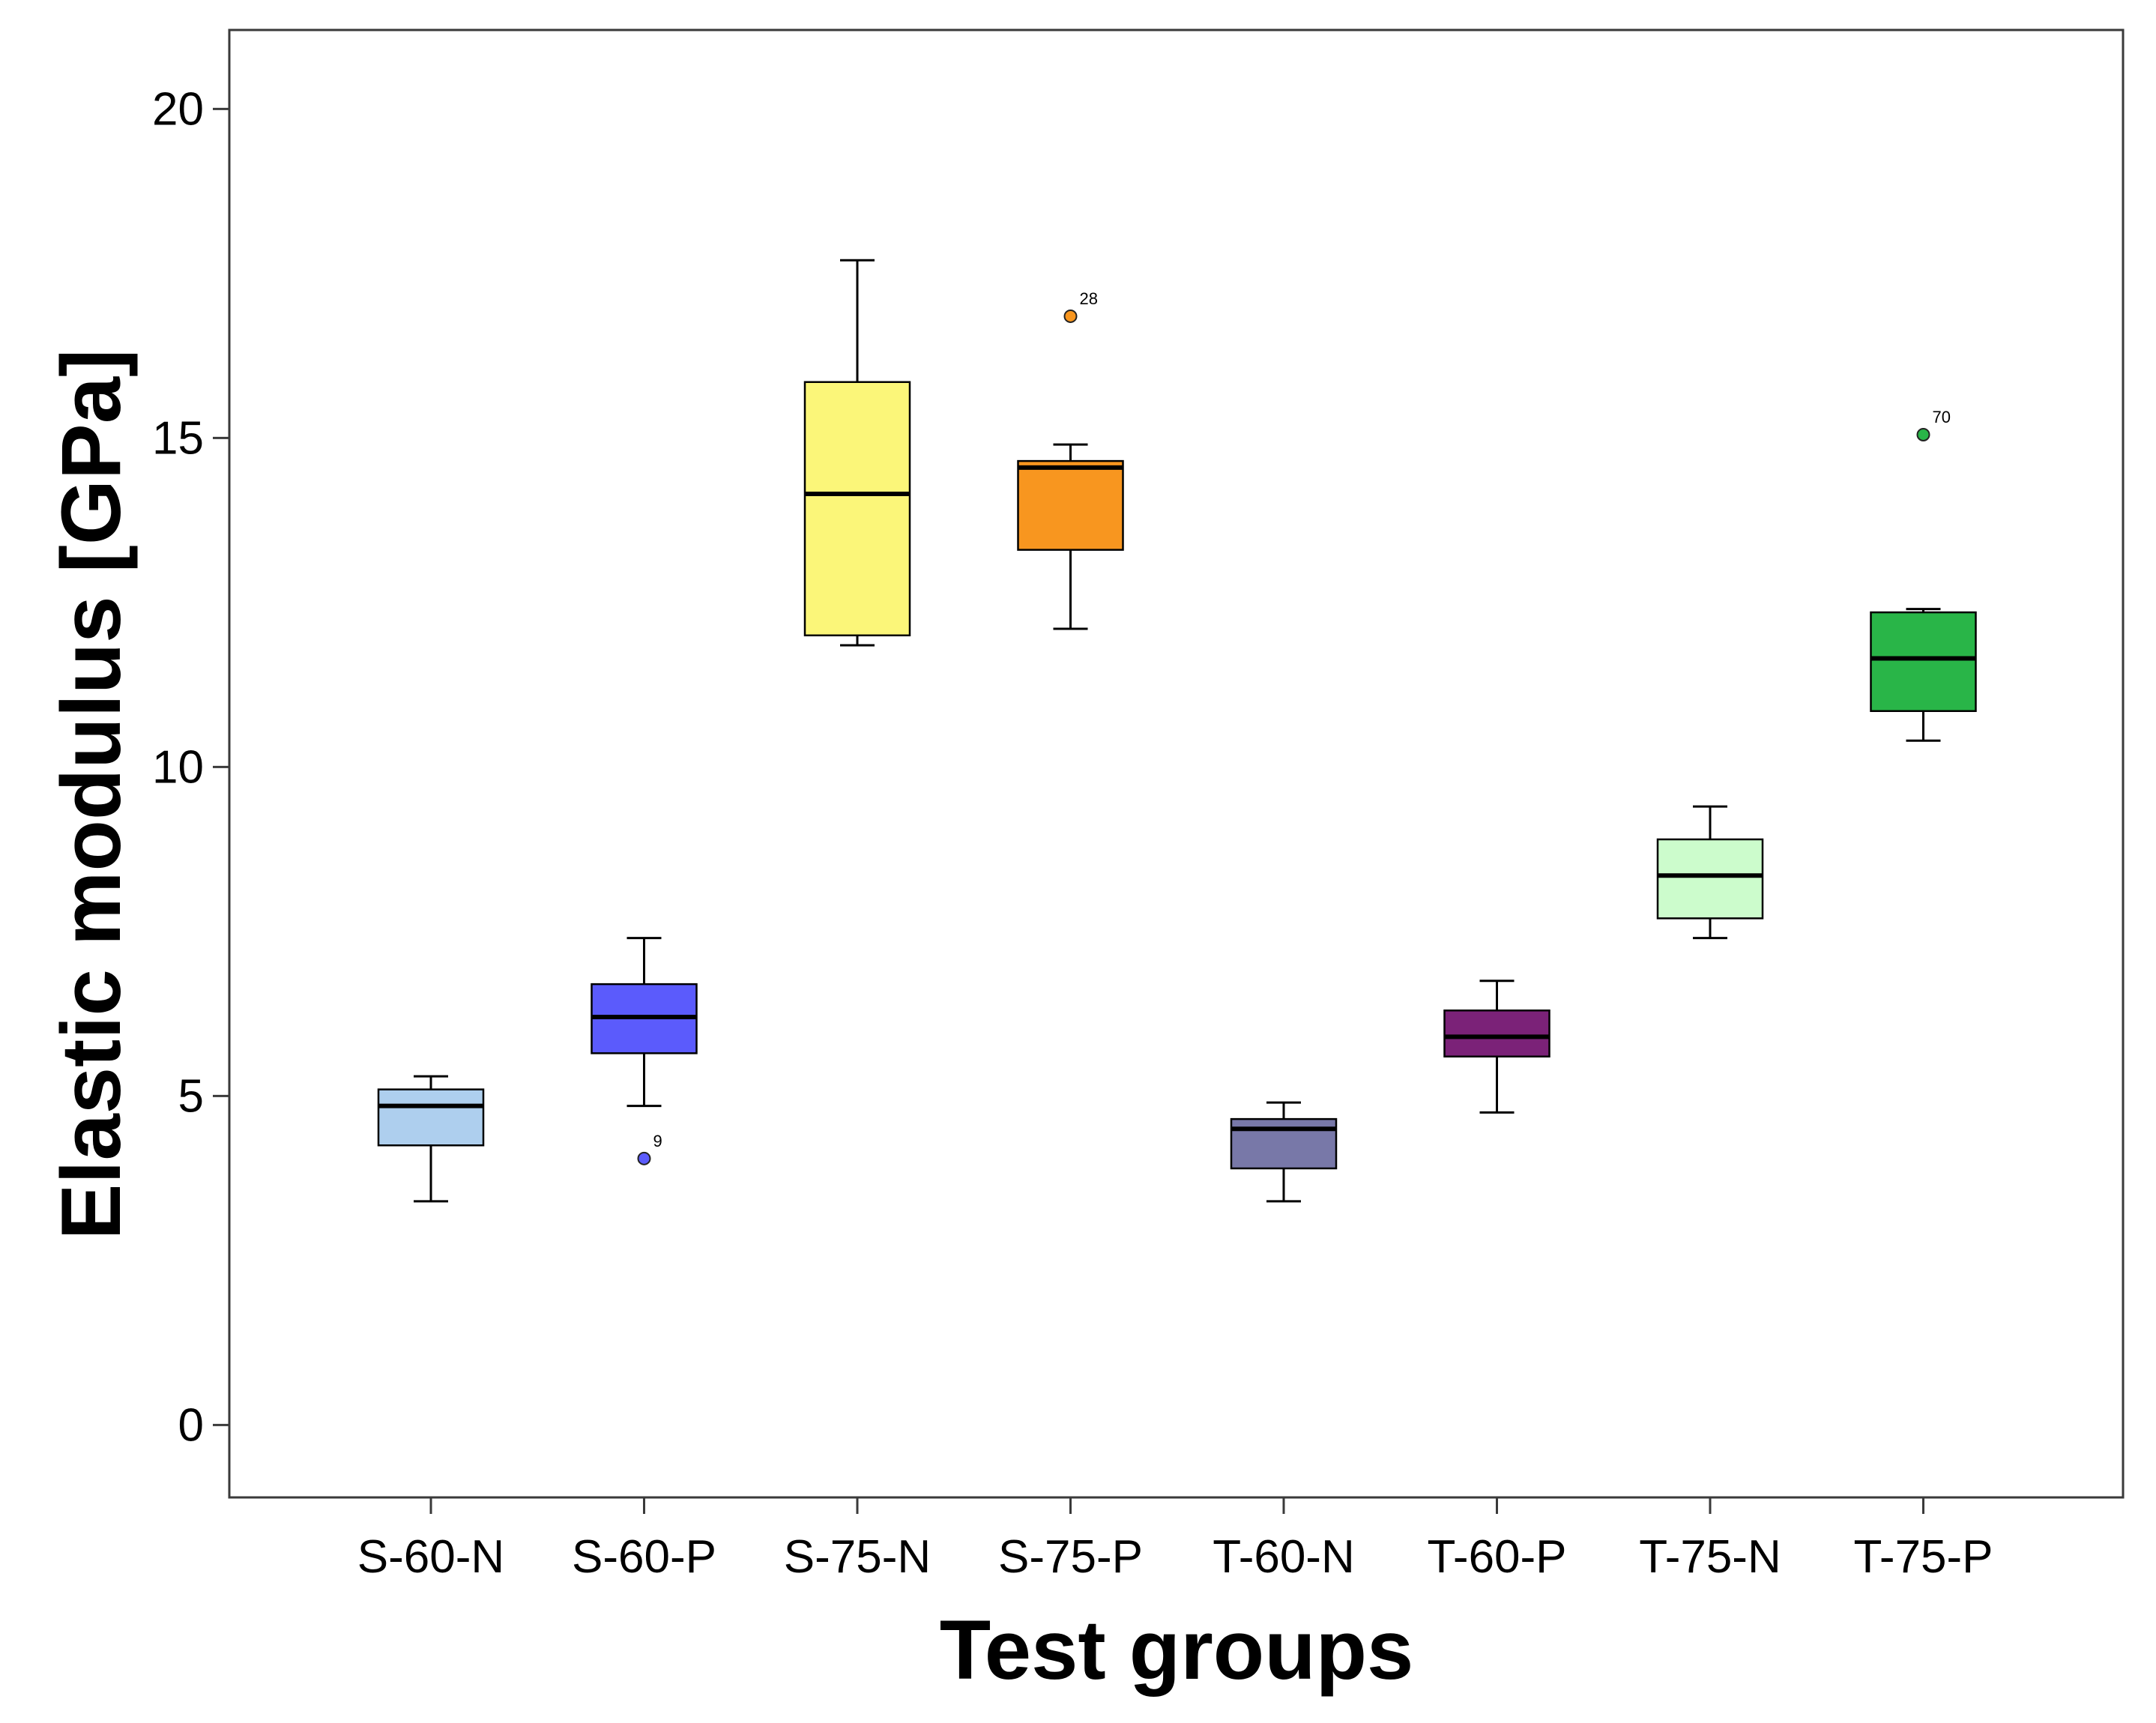 The image size is (2156, 1723). Describe the element at coordinates (1177, 1650) in the screenshot. I see `x-axis-title: Test groups` at that location.